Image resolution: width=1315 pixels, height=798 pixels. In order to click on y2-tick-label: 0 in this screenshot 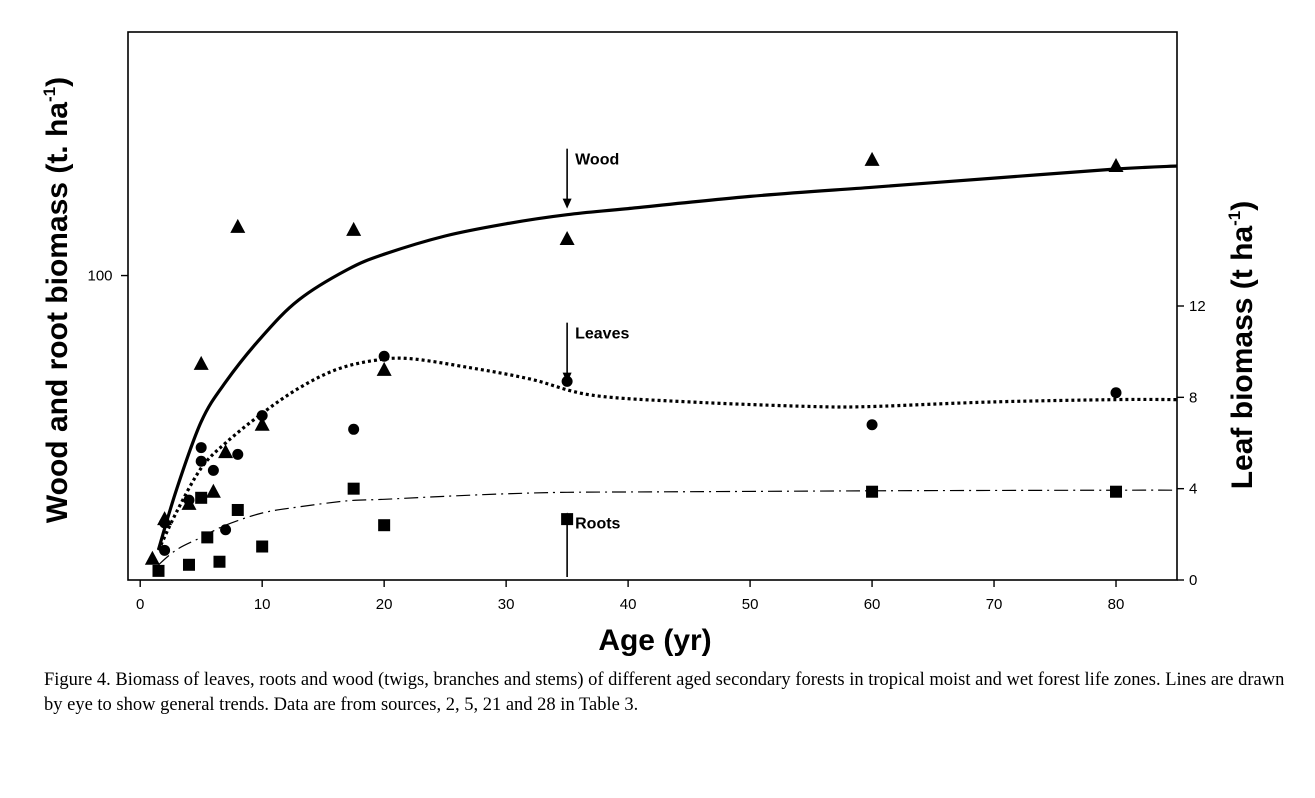, I will do `click(1193, 580)`.